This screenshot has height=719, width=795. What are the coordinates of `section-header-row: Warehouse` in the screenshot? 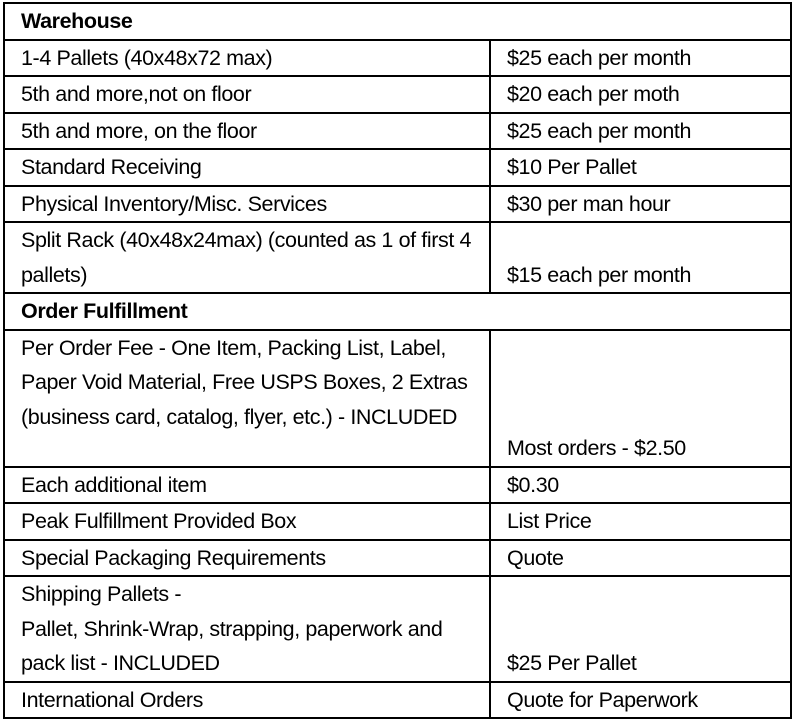 It's located at (397, 21).